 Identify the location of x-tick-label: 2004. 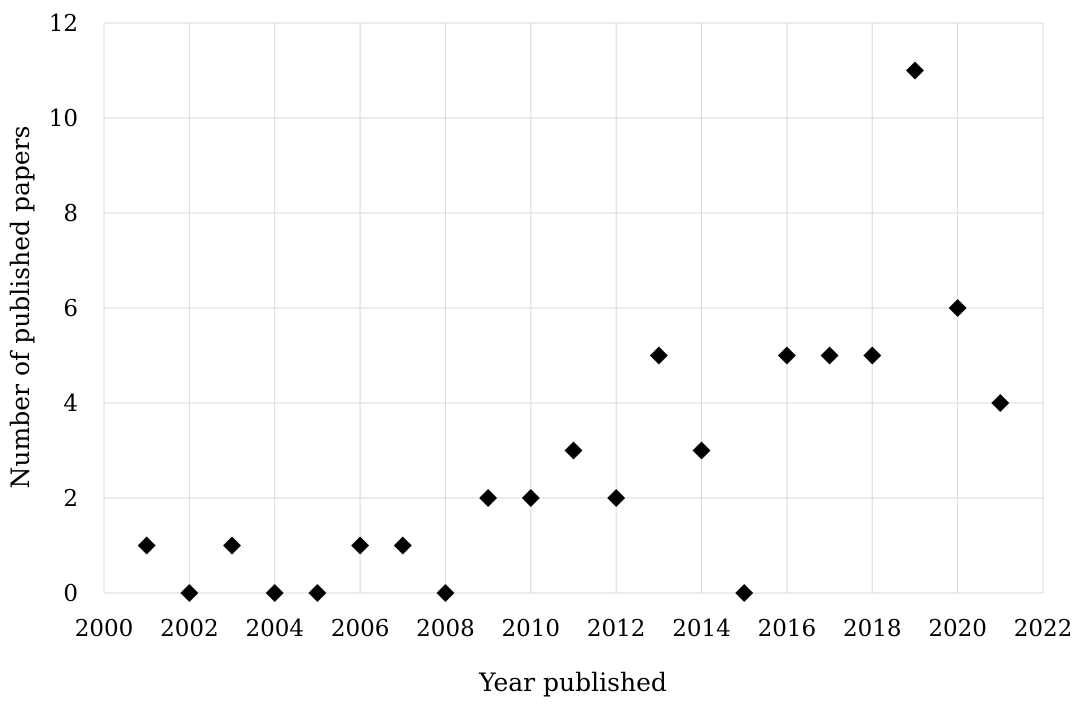
(274, 629).